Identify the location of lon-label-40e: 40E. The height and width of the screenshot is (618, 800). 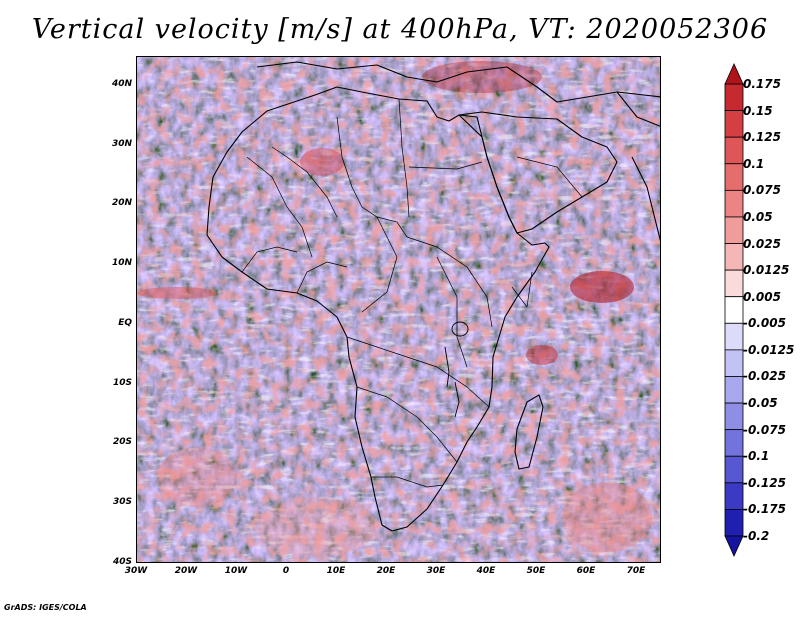
(486, 571).